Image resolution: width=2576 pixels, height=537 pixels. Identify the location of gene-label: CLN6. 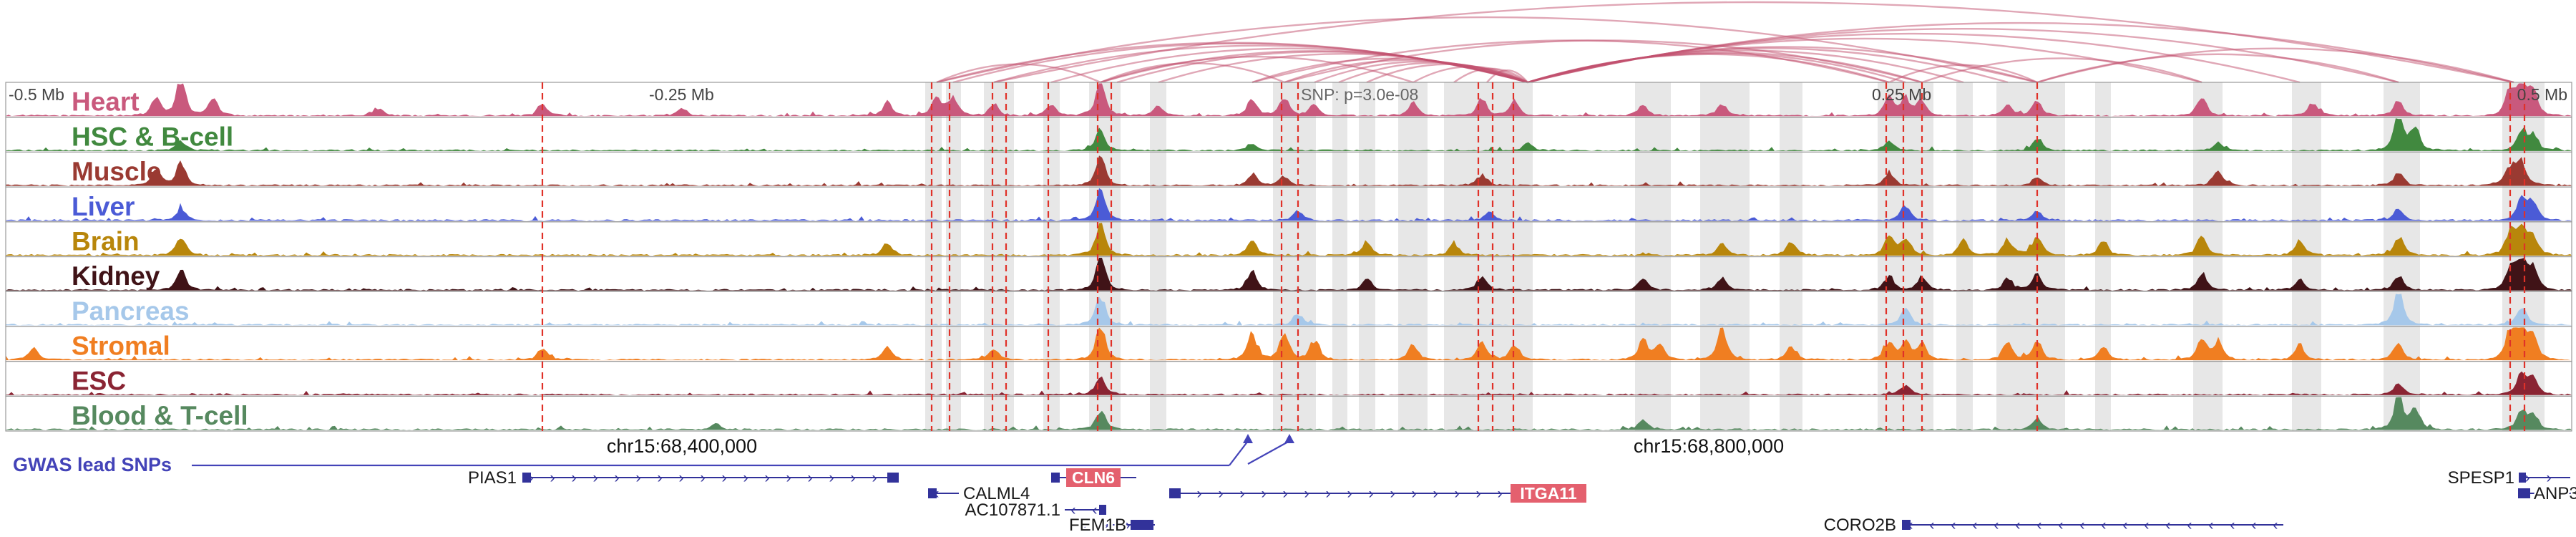
(1093, 477).